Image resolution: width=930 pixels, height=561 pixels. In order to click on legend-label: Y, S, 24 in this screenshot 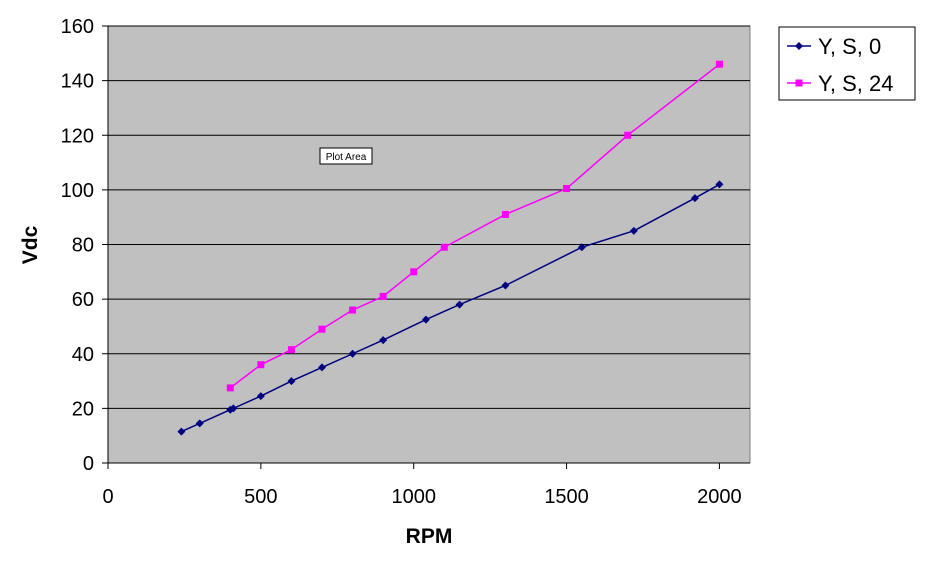, I will do `click(855, 83)`.